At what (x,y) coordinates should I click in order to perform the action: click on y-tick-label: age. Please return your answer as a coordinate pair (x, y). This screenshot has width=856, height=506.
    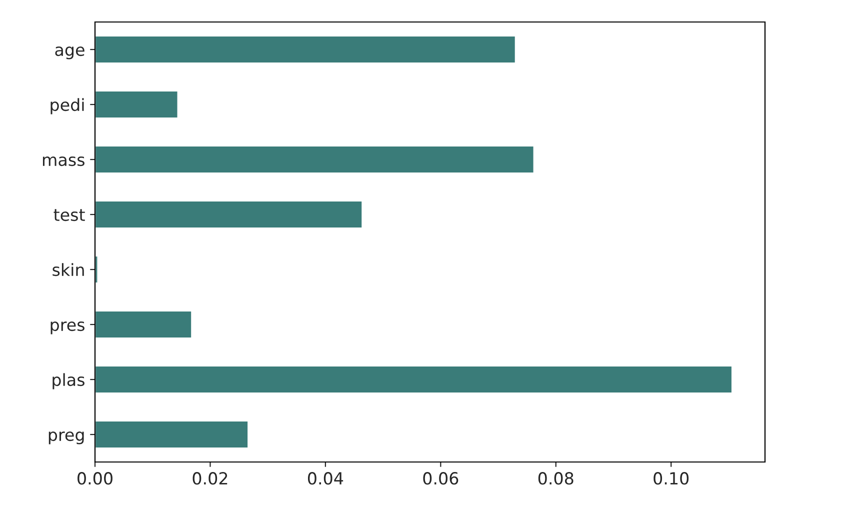
    Looking at the image, I should click on (69, 53).